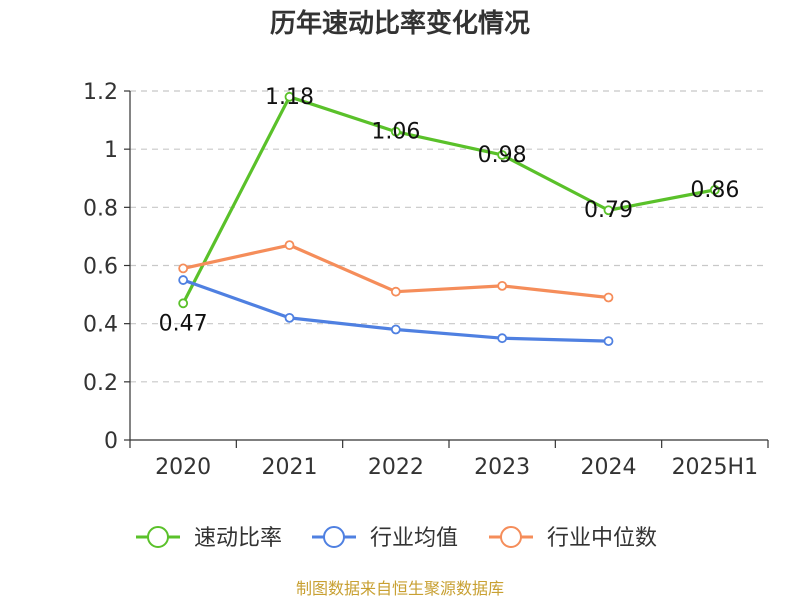 The width and height of the screenshot is (800, 600). Describe the element at coordinates (183, 467) in the screenshot. I see `x-tick-label: 2020` at that location.